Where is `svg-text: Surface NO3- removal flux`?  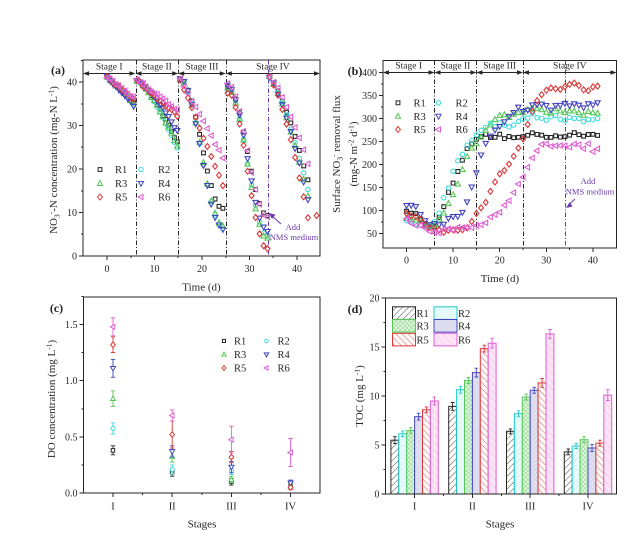 svg-text: Surface NO3- removal flux is located at coordinates (337, 154).